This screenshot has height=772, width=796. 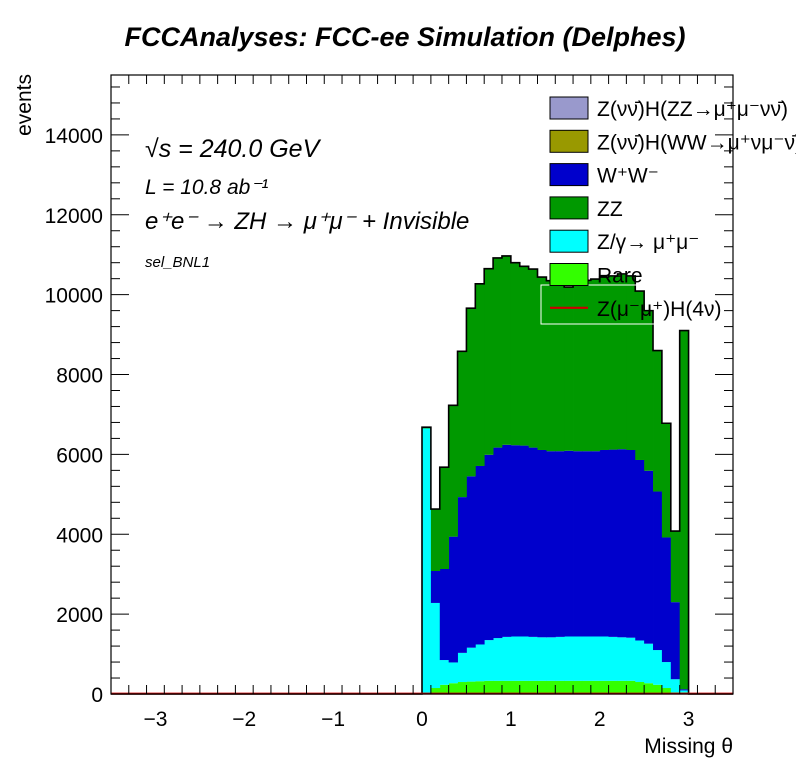 What do you see at coordinates (79, 376) in the screenshot?
I see `y-tick-label: 8000` at bounding box center [79, 376].